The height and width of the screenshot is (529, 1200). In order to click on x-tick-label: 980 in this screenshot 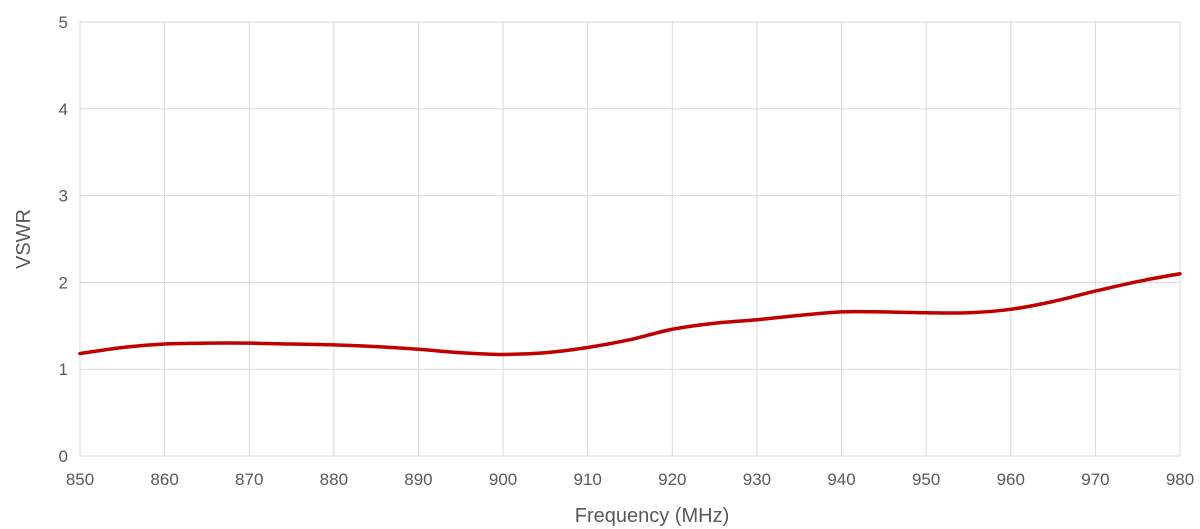, I will do `click(1180, 479)`.